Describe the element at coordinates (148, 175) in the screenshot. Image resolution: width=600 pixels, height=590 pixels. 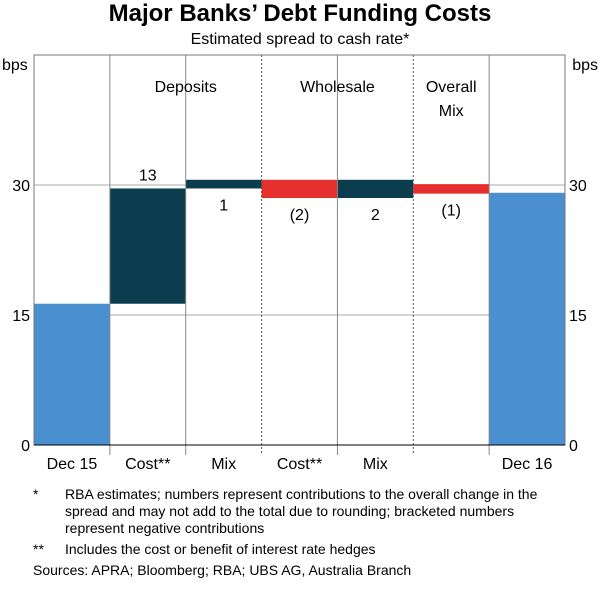
I see `data-label: 13` at that location.